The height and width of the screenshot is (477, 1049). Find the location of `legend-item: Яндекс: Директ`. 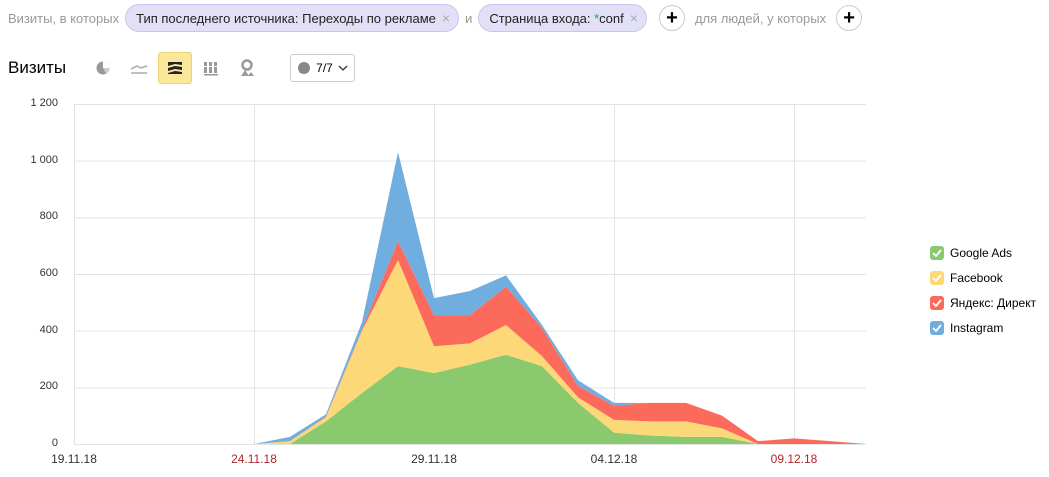

legend-item: Яндекс: Директ is located at coordinates (983, 302).